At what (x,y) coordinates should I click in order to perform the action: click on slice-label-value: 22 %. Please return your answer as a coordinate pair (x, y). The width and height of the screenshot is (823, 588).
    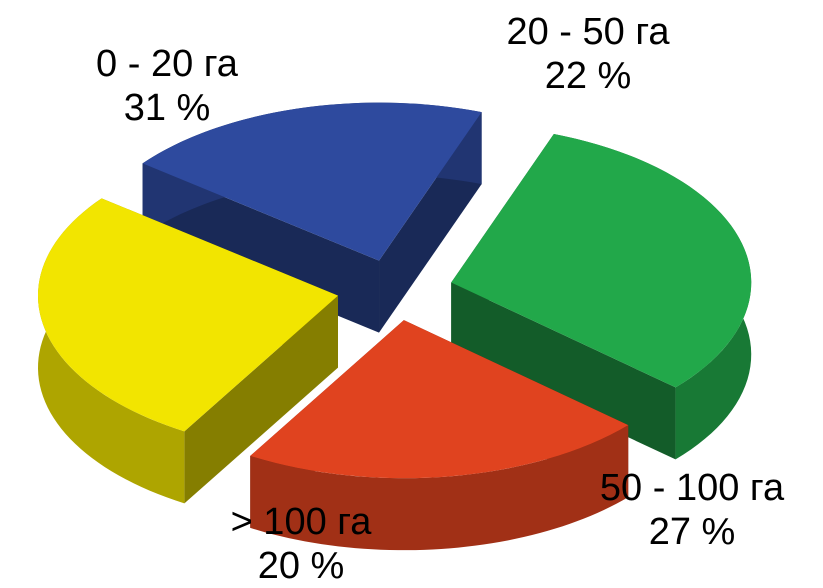
    Looking at the image, I should click on (588, 76).